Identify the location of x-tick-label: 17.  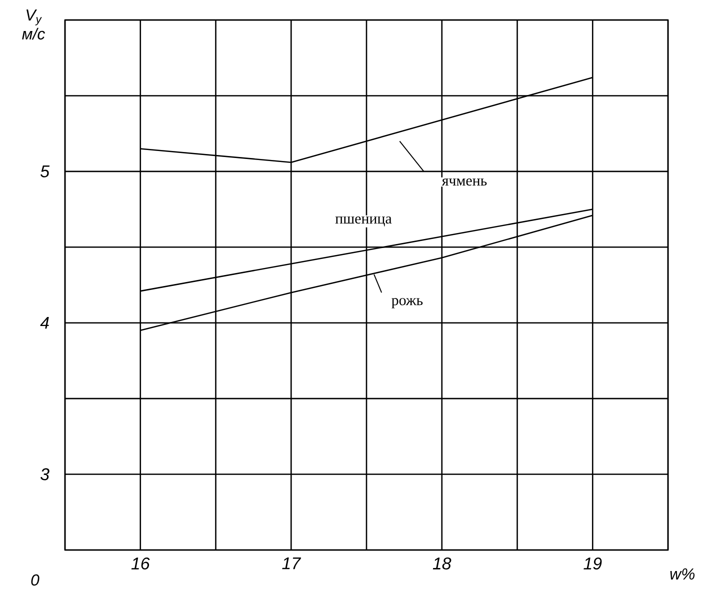
(292, 564).